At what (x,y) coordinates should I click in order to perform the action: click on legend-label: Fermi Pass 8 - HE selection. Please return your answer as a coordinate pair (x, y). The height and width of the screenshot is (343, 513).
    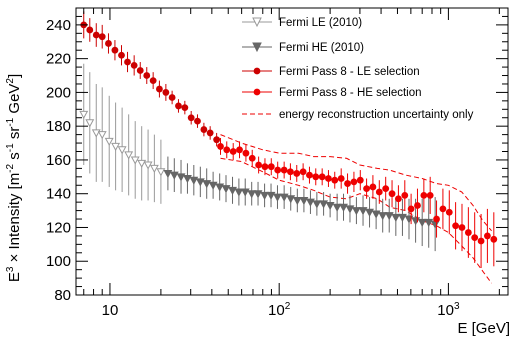
    Looking at the image, I should click on (350, 93).